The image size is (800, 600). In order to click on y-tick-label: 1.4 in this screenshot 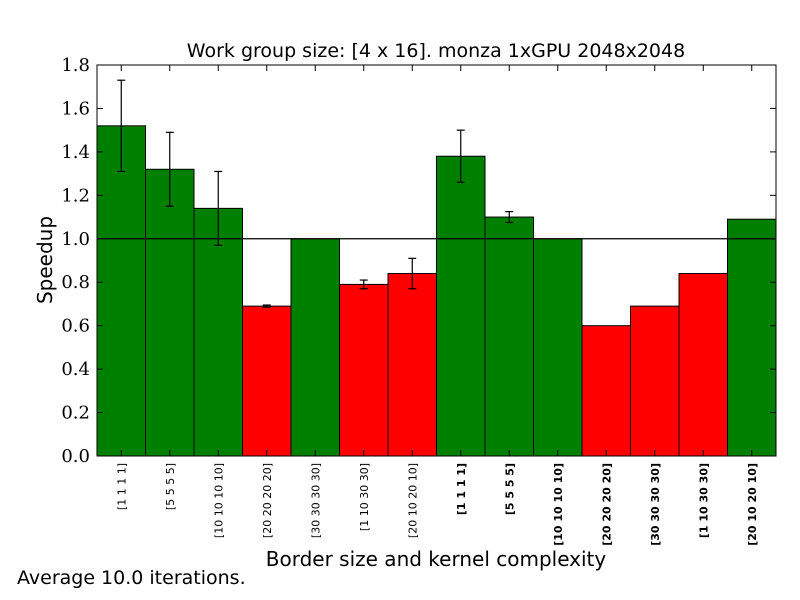, I will do `click(75, 152)`.